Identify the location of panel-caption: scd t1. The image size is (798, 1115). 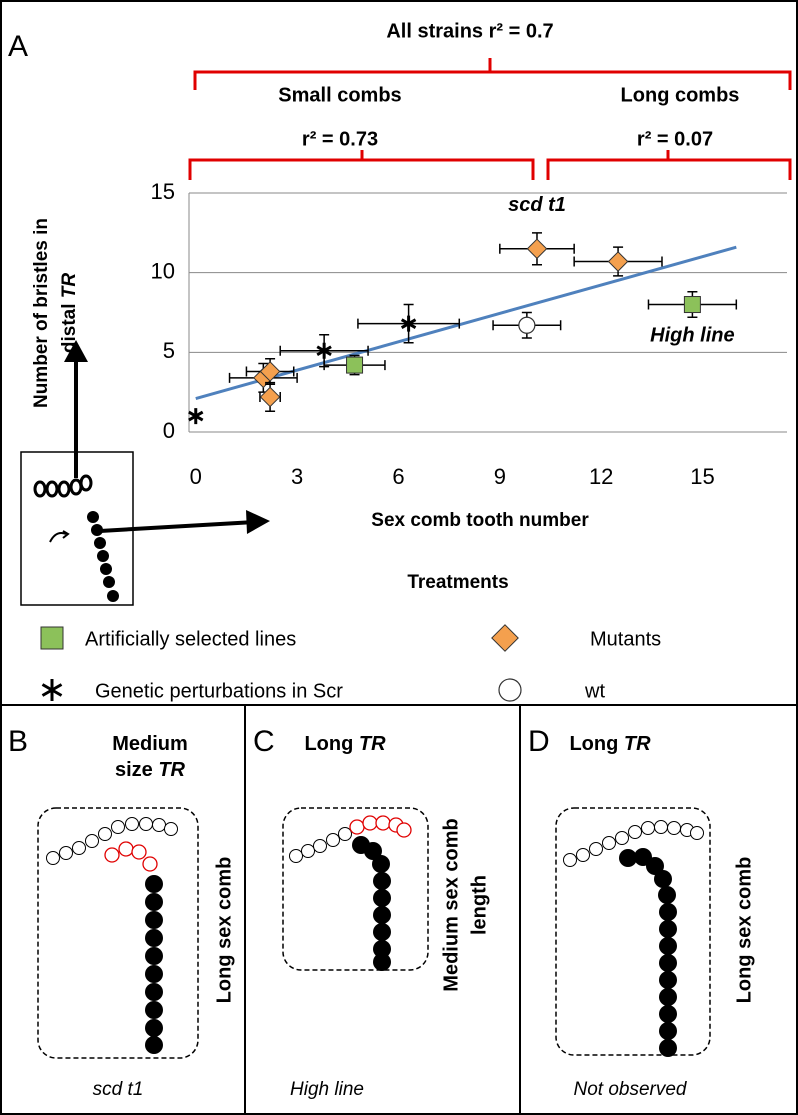
(118, 1089).